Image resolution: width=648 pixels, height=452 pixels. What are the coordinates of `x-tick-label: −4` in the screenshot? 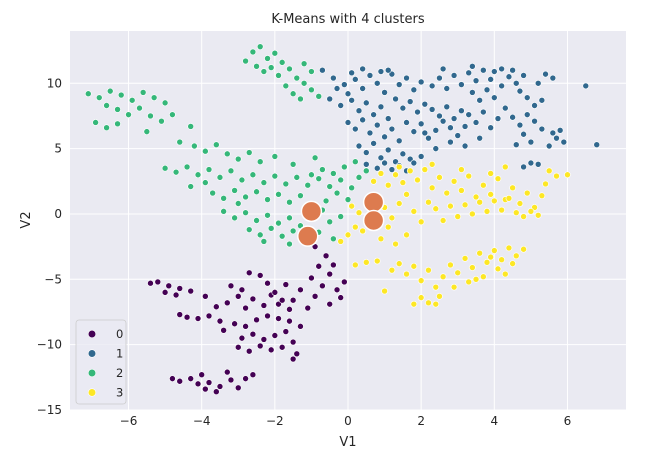 It's located at (202, 421).